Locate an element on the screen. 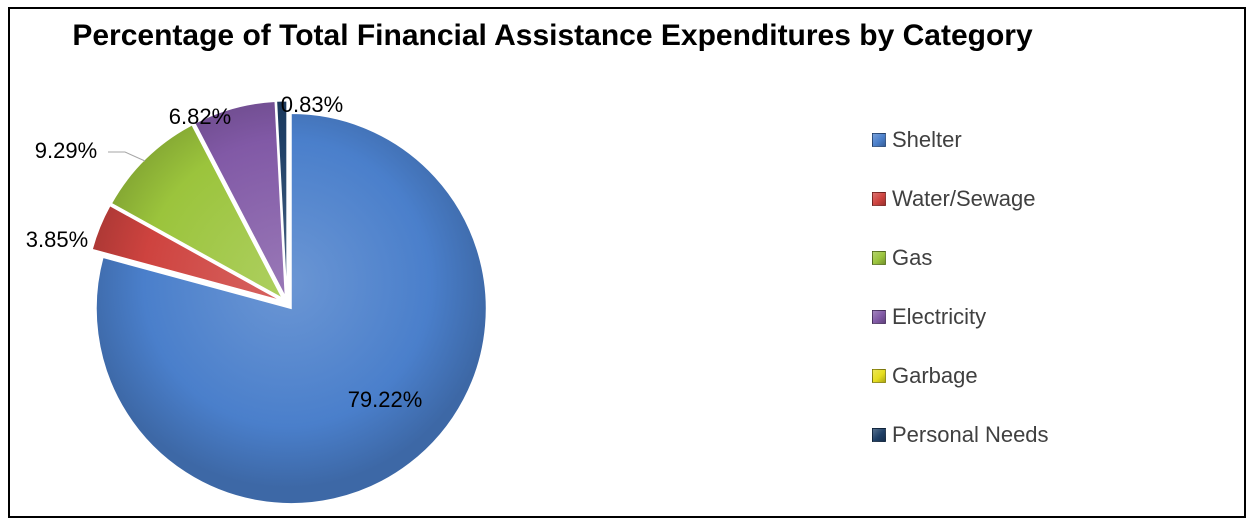 The width and height of the screenshot is (1257, 529). pie-slice-water-sewage is located at coordinates (186, 253).